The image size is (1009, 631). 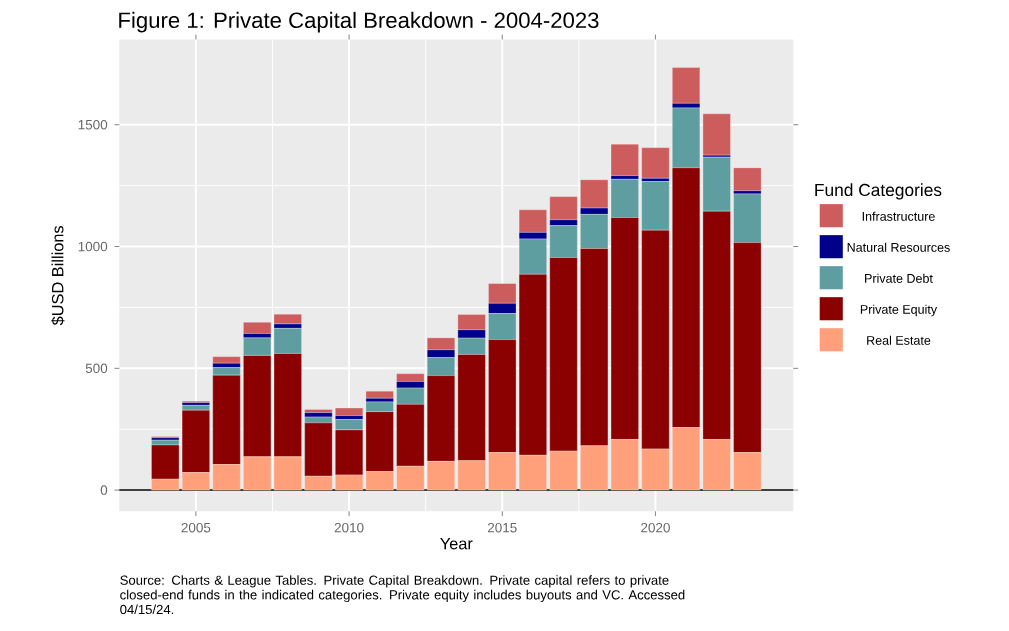 What do you see at coordinates (93, 125) in the screenshot?
I see `y-tick-label: 1500` at bounding box center [93, 125].